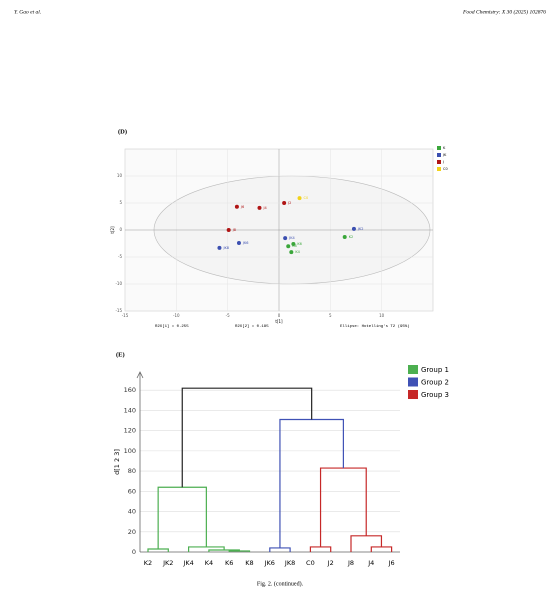 Image resolution: width=560 pixels, height=612 pixels. I want to click on legend-label: J, so click(443, 162).